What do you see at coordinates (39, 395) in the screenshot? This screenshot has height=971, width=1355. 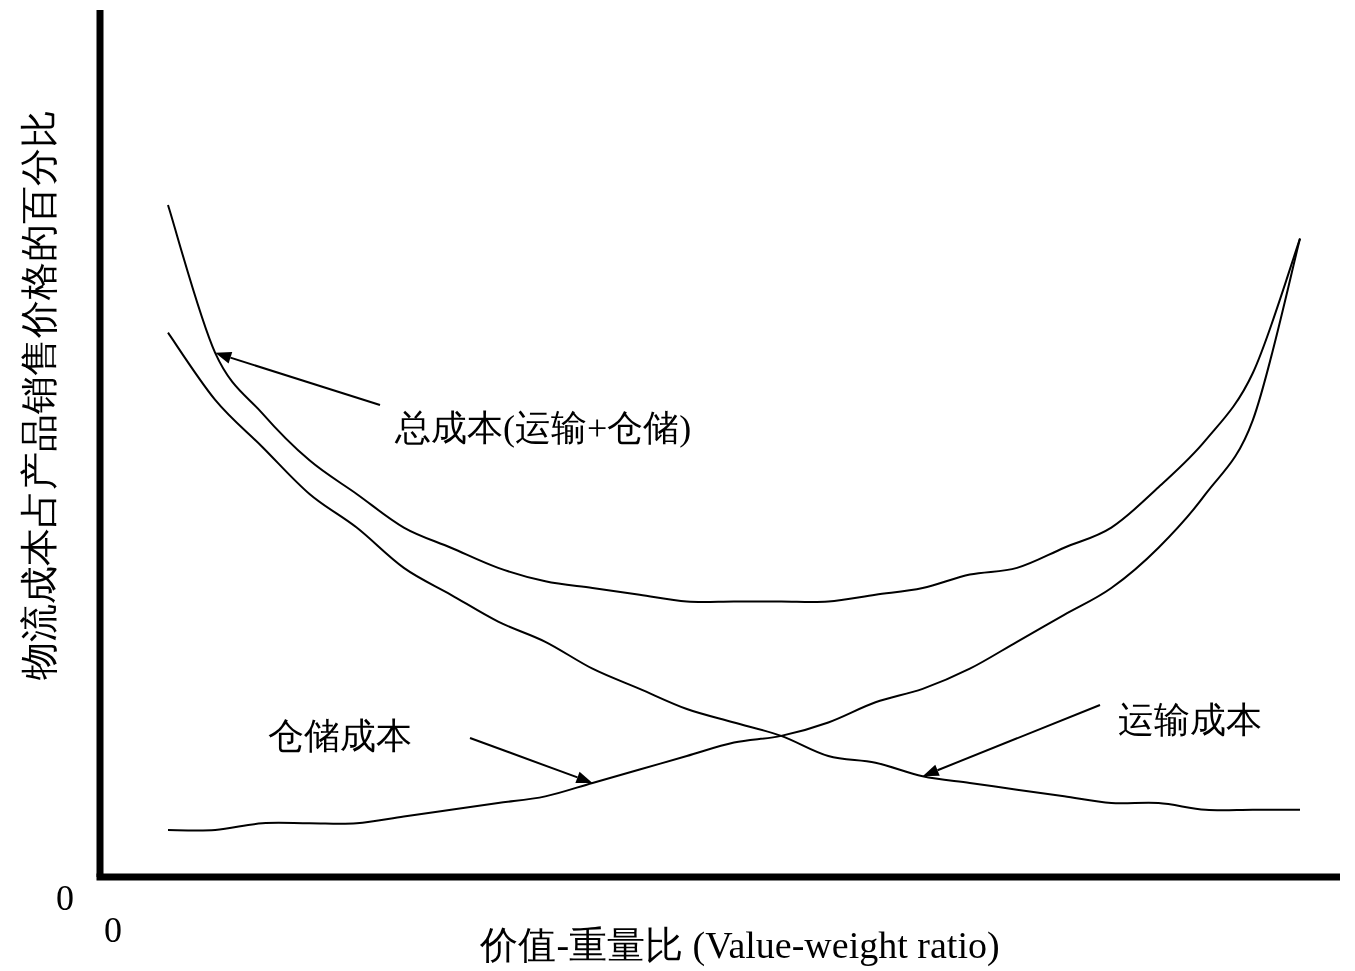 I see `y-axis-title: 物流成本占产品销售价格的百分比` at bounding box center [39, 395].